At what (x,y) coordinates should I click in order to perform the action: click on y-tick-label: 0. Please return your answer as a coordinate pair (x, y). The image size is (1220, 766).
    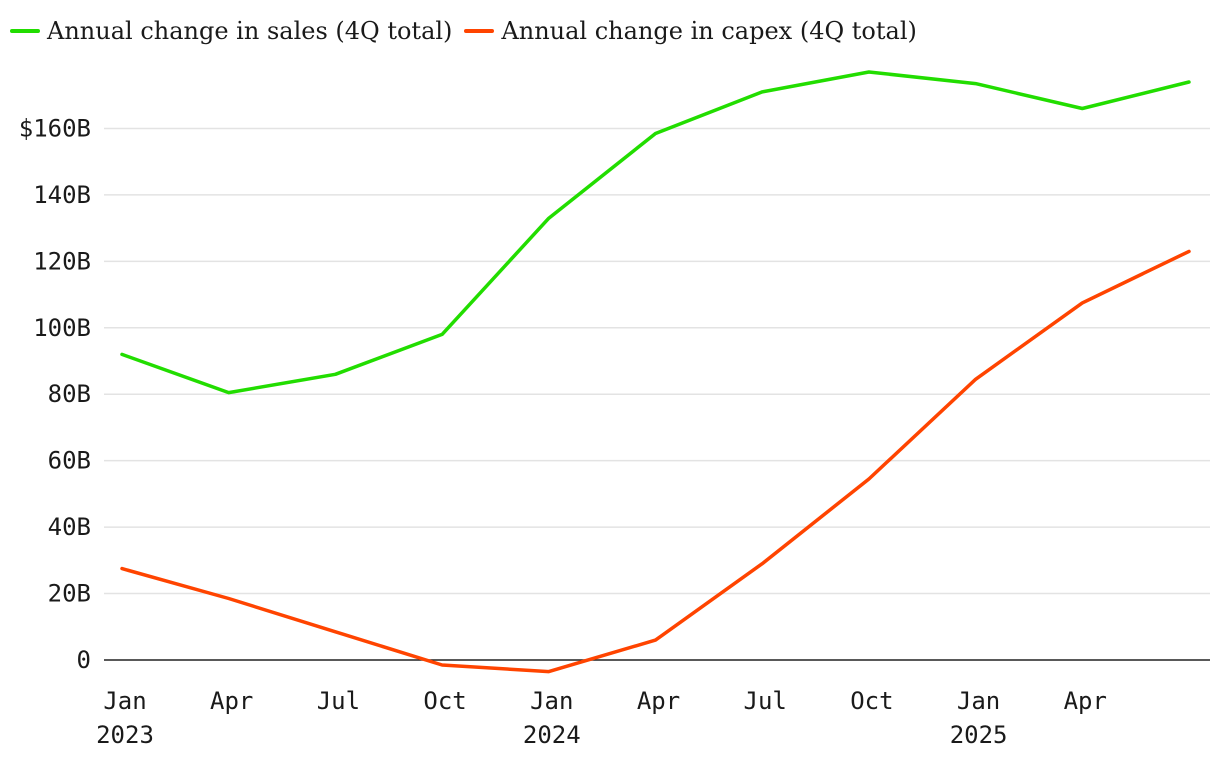
    Looking at the image, I should click on (84, 660).